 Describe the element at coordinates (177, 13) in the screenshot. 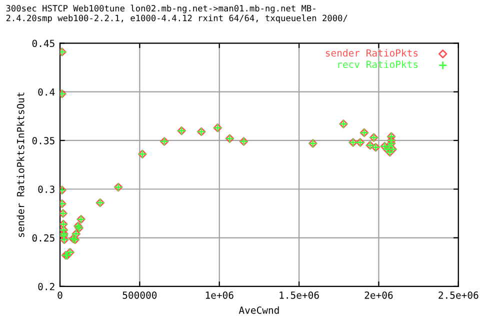

I see `chart-title: 300sec HSTCP Web100tune lon02.mb-ng.net->man01.mb-ng.net MB- 2.4.20smp web100-2.2.1, e1000-4.4.12 rxint 64/64, txqueuelen 2000/` at that location.